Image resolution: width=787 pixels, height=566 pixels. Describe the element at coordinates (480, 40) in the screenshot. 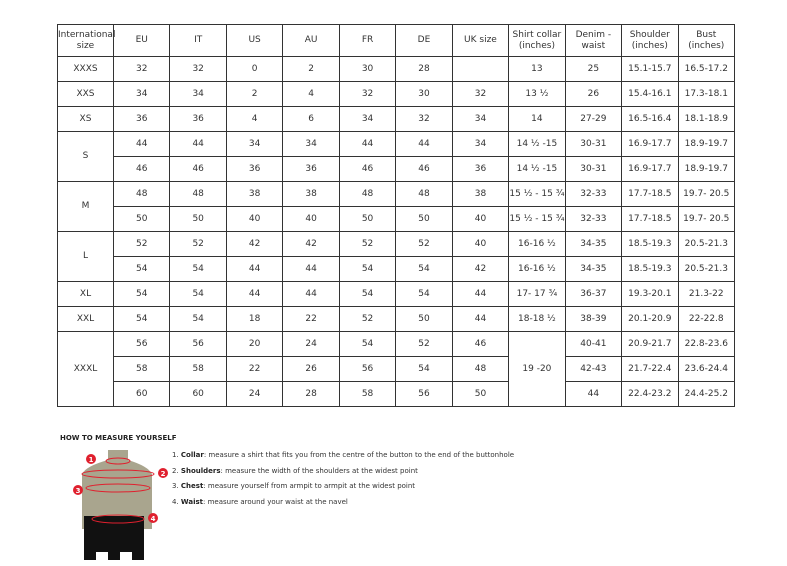

I see `column-header: UK size` at that location.